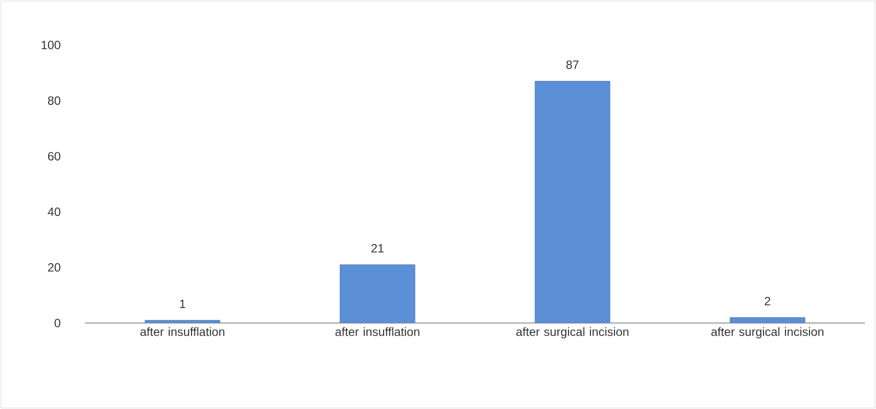 This screenshot has height=409, width=876. I want to click on y-tick-label: 0, so click(57, 323).